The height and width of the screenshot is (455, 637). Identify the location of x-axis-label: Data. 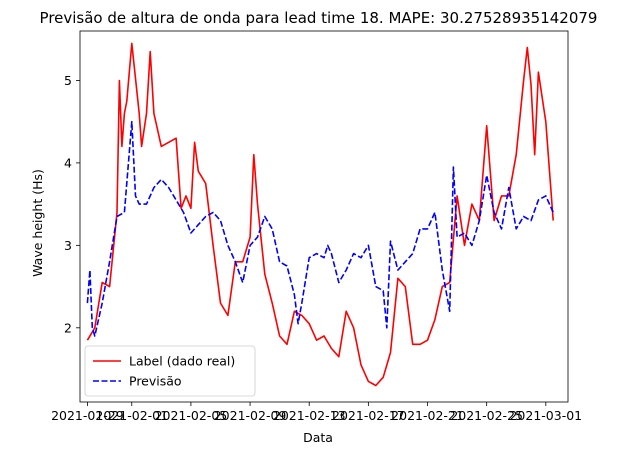
(318, 437).